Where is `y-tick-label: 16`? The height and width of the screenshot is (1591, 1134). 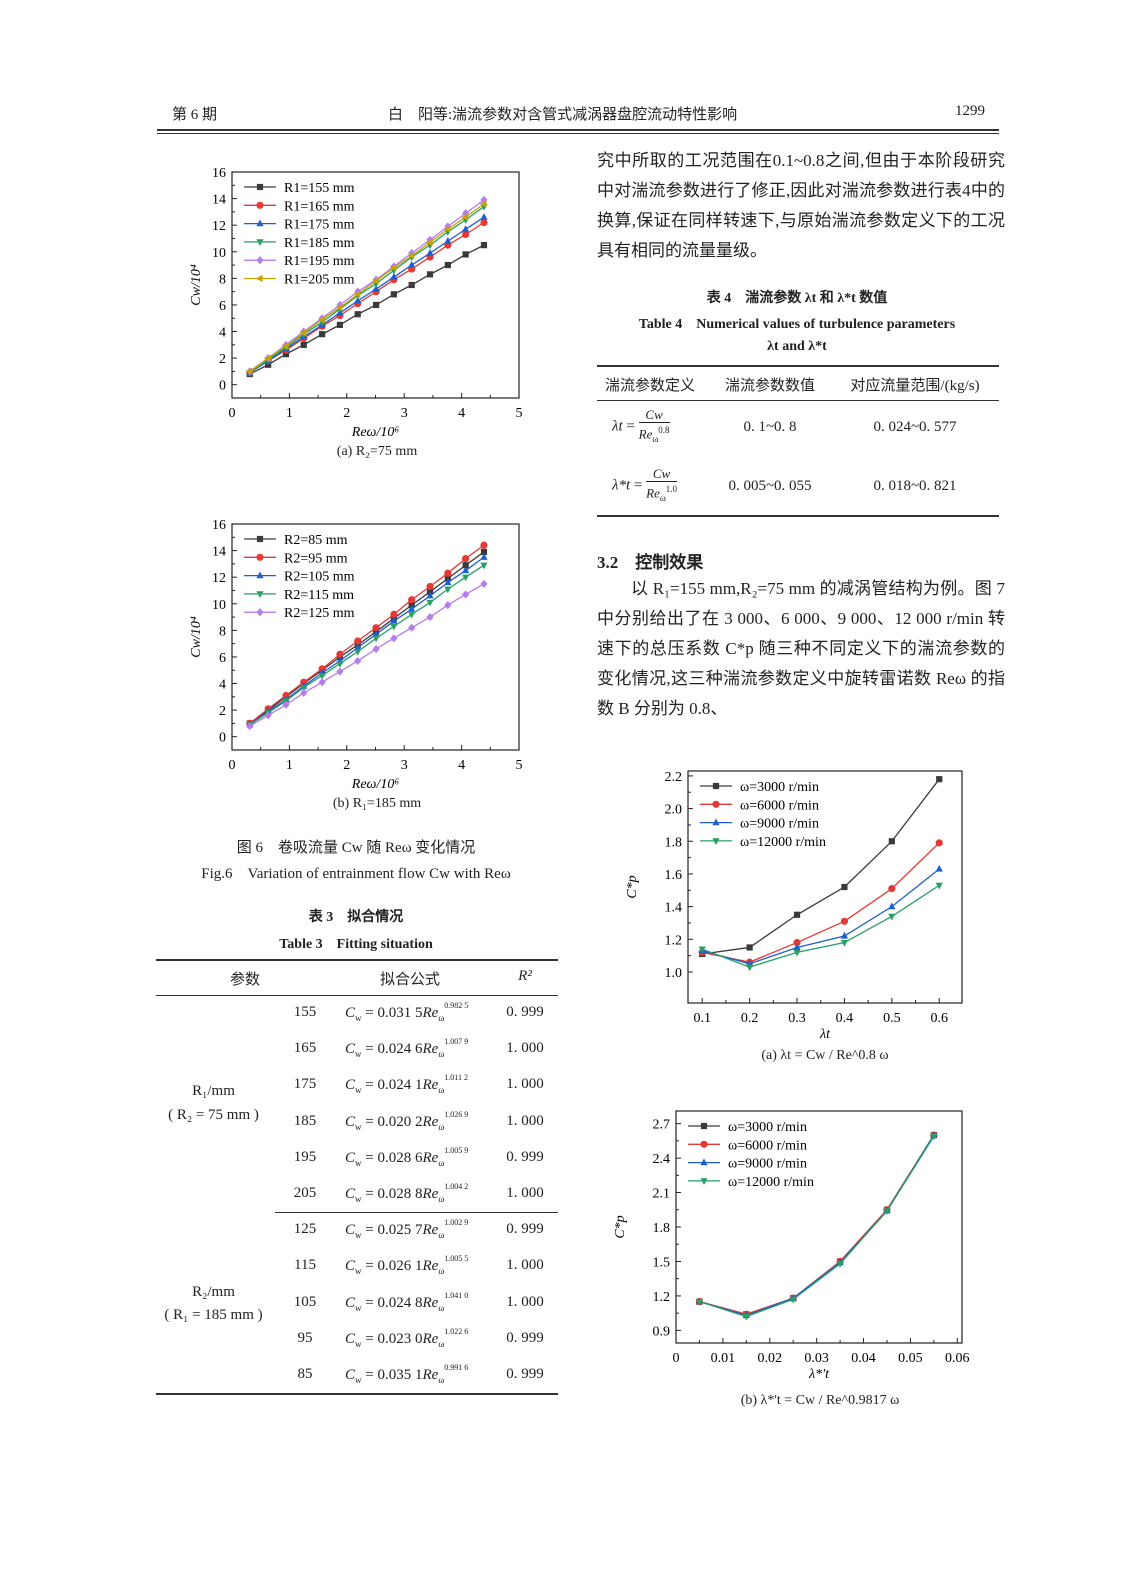 y-tick-label: 16 is located at coordinates (219, 525).